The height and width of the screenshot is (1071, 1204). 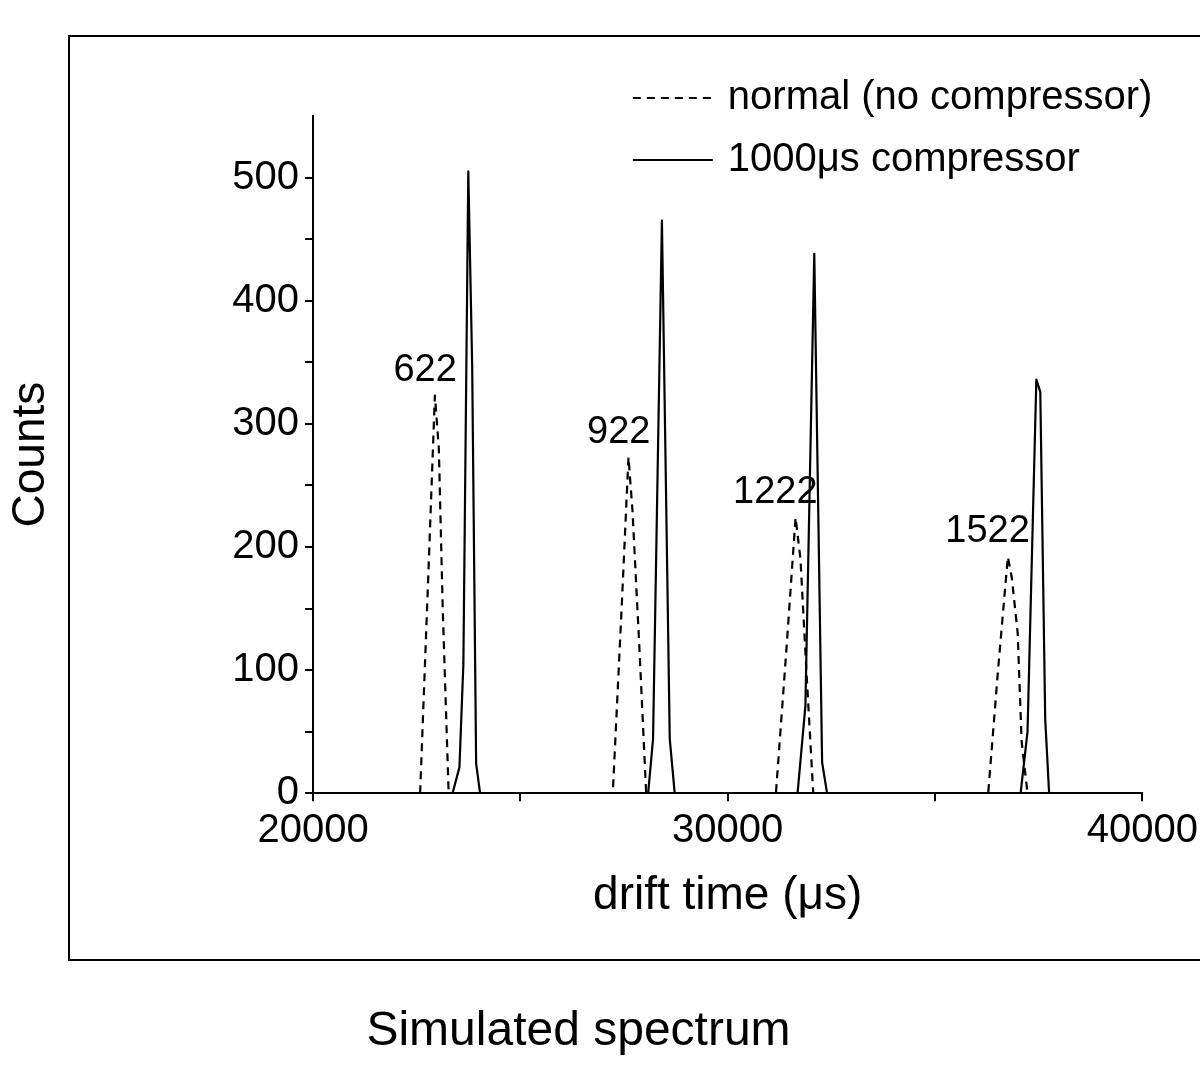 I want to click on y-tick-label: 300, so click(x=265, y=420).